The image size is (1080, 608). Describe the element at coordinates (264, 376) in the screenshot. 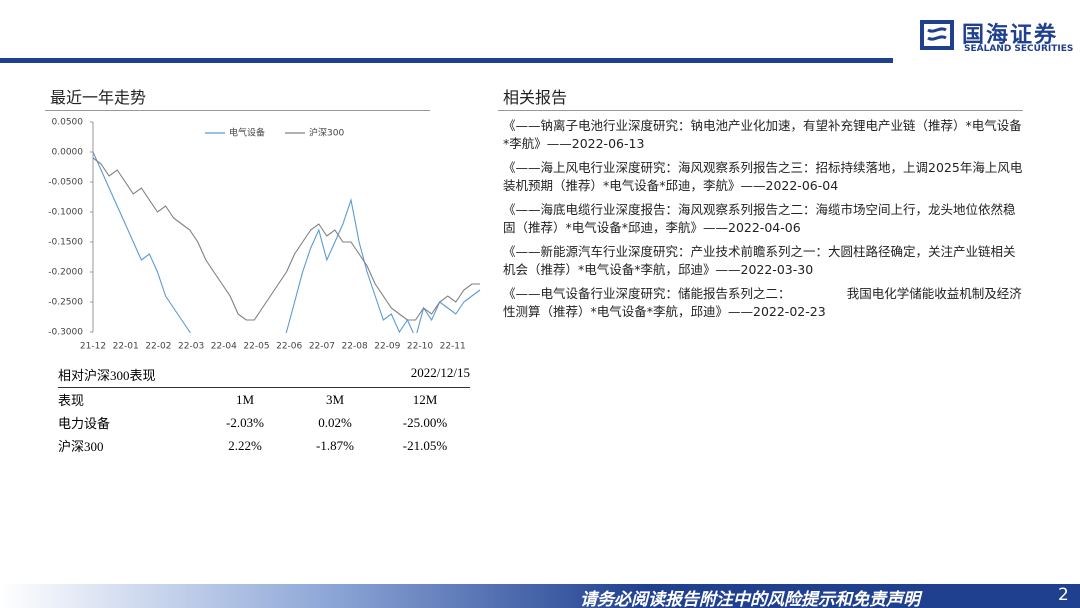

I see `table-title-row: 相对沪深300表现 2022/12/15` at that location.